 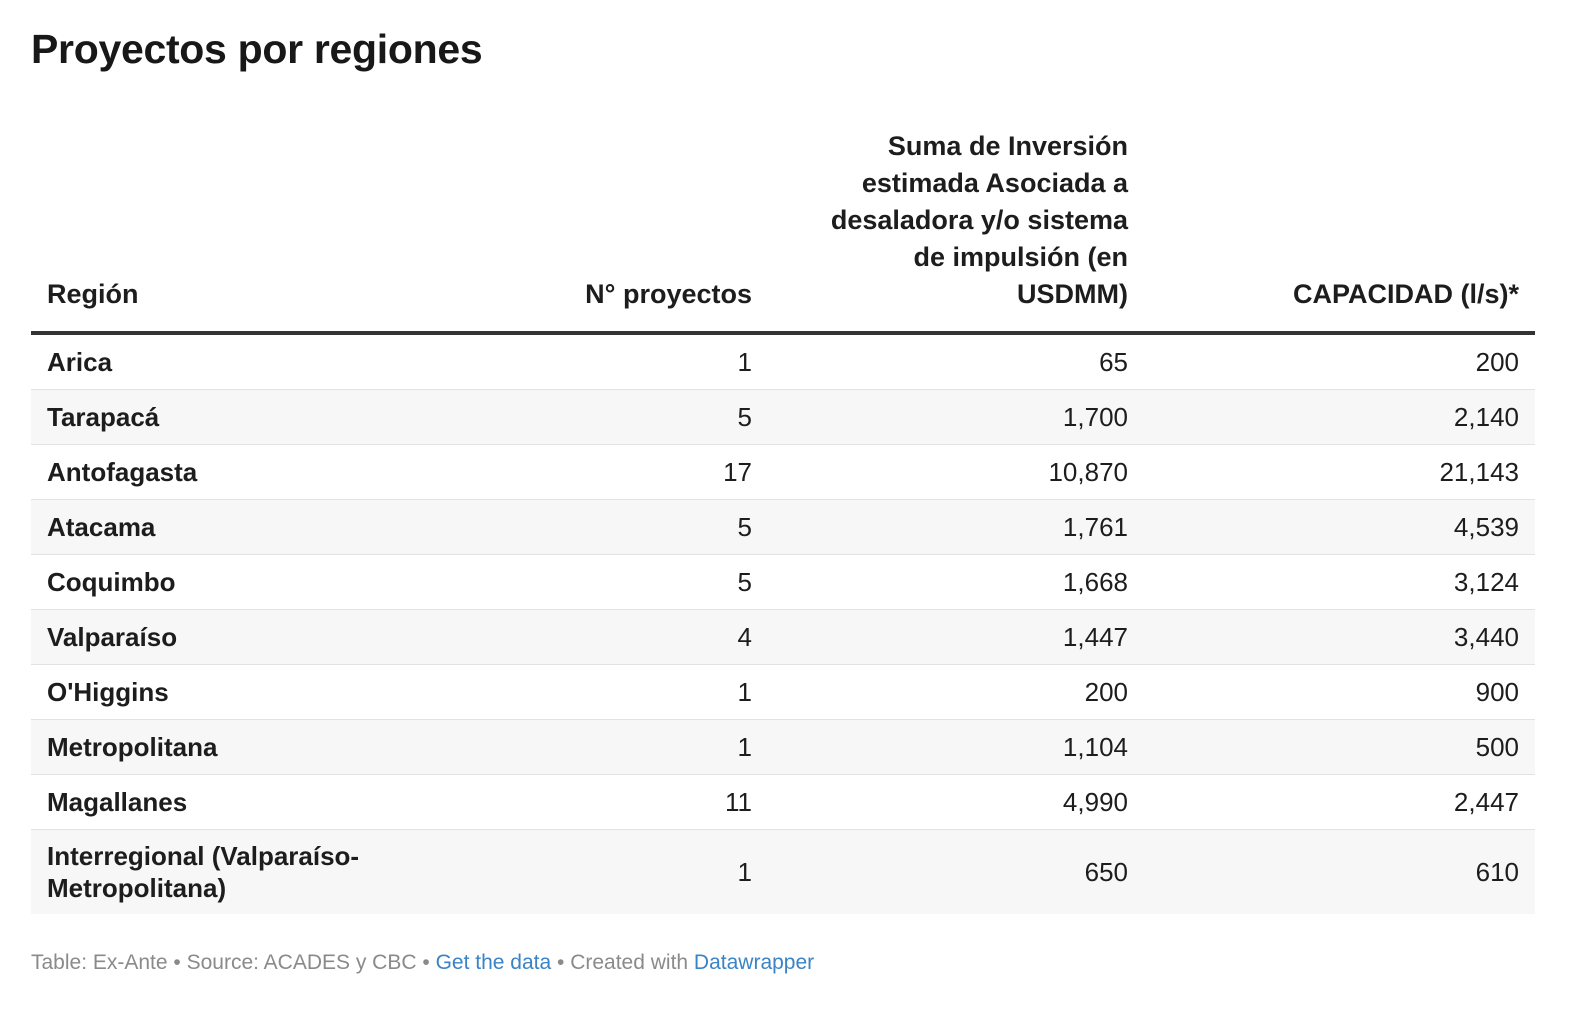 I want to click on capacity-cell: 21,143, so click(x=1339, y=472).